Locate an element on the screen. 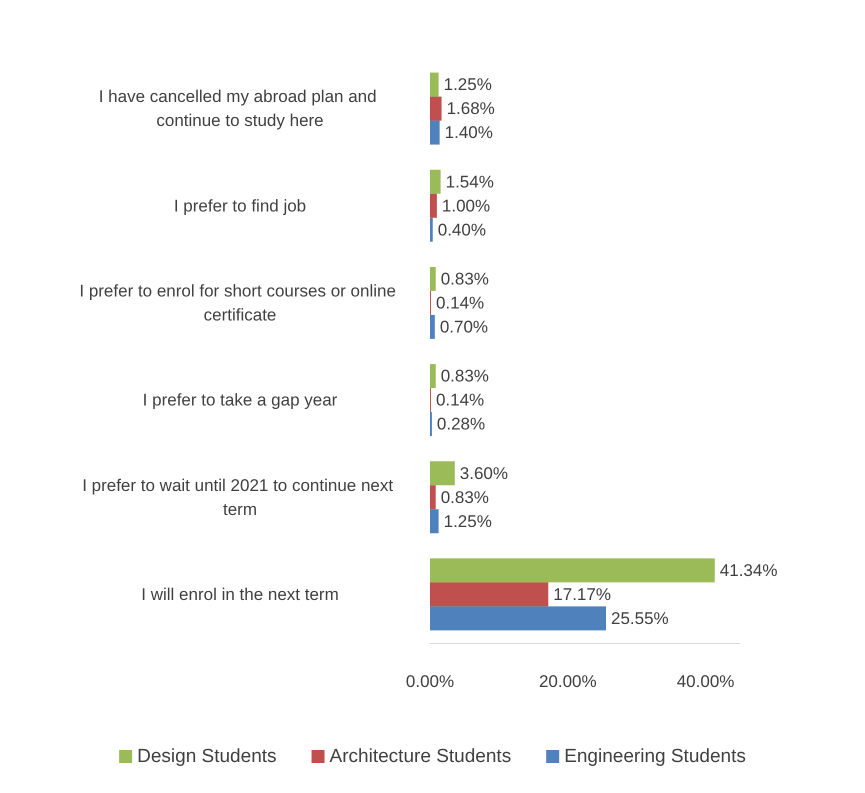 The height and width of the screenshot is (793, 865). data-label: 0.70% is located at coordinates (464, 326).